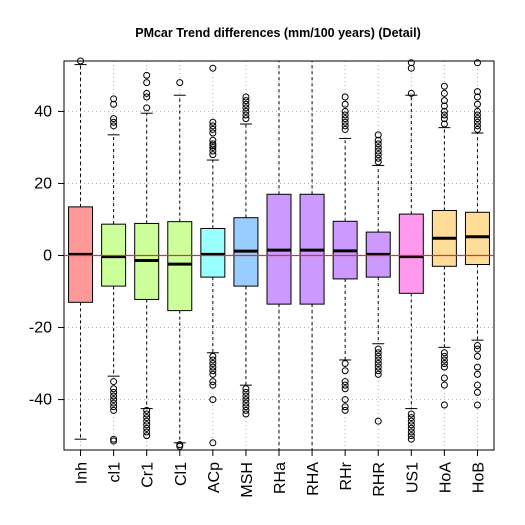  What do you see at coordinates (312, 255) in the screenshot?
I see `box-RHA` at bounding box center [312, 255].